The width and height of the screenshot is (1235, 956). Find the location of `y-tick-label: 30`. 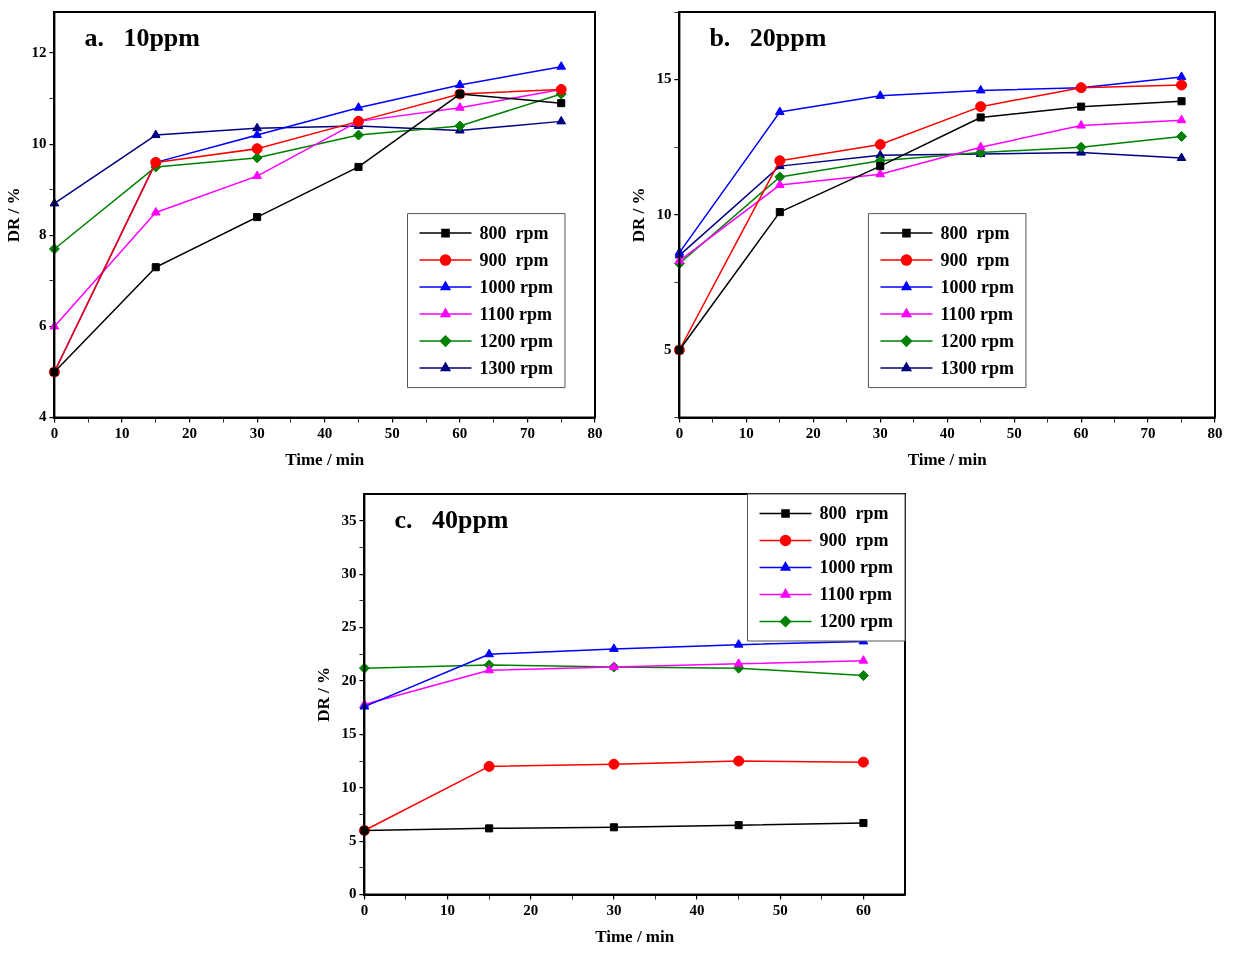

y-tick-label: 30 is located at coordinates (349, 572).